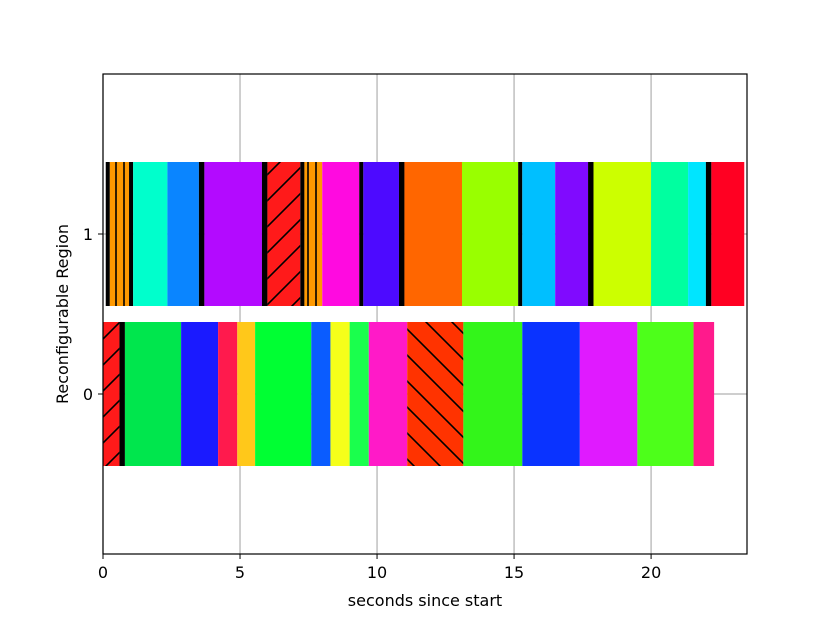 The image size is (830, 628). I want to click on x-tick-label-1: 5, so click(240, 572).